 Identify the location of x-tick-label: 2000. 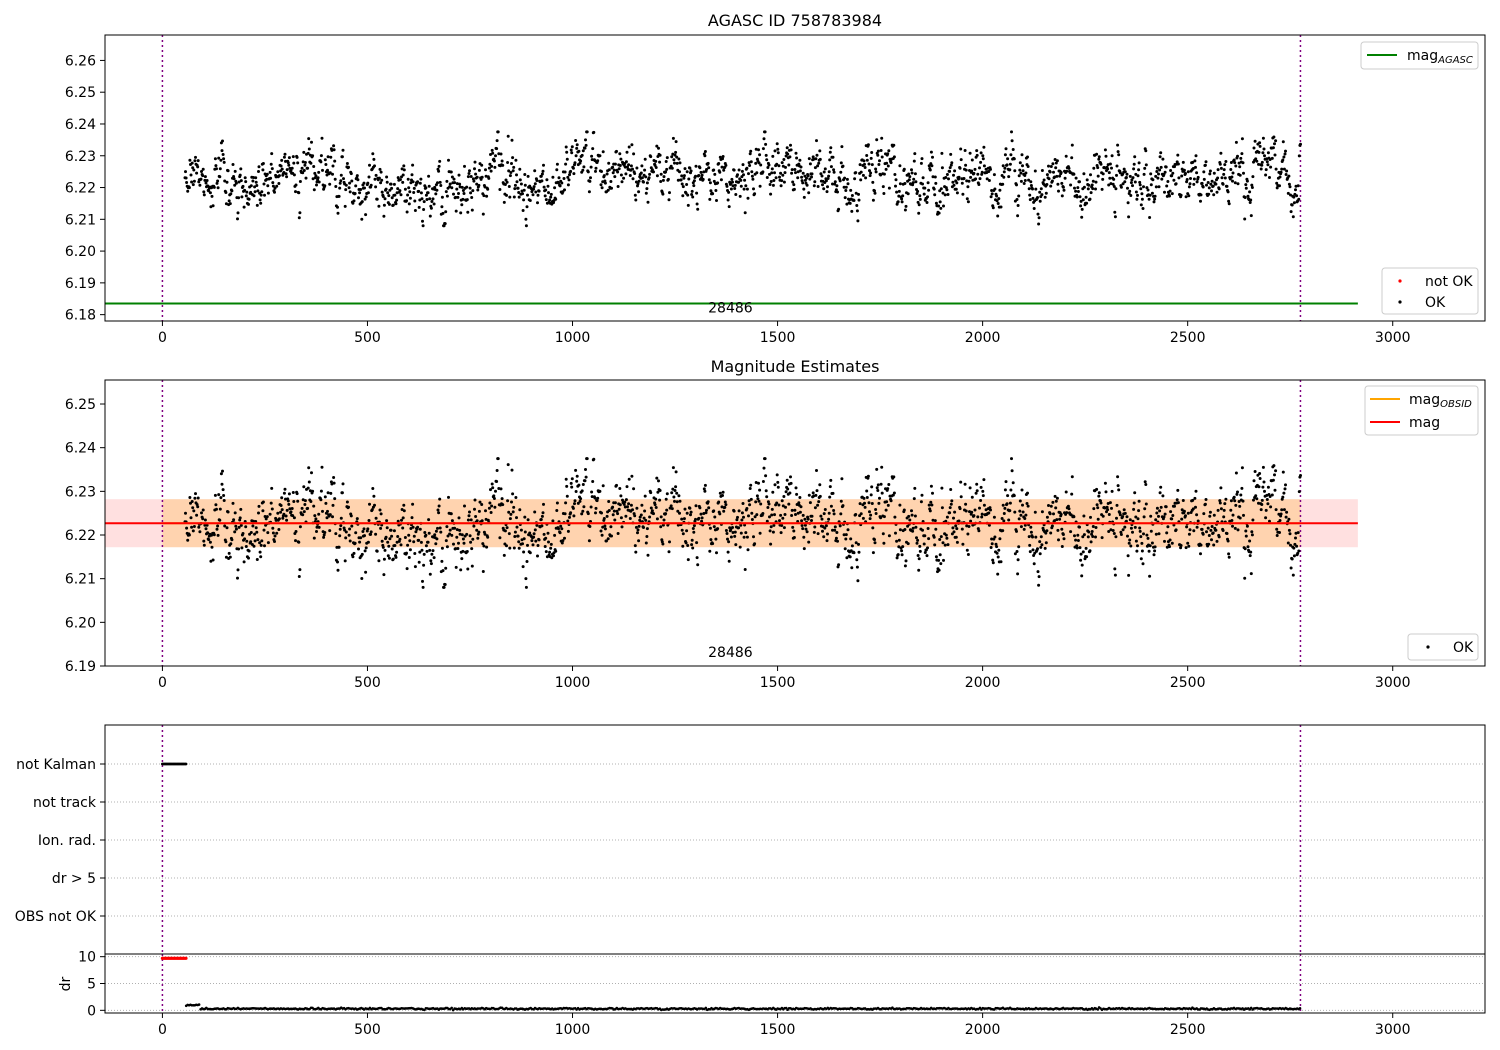
(983, 338).